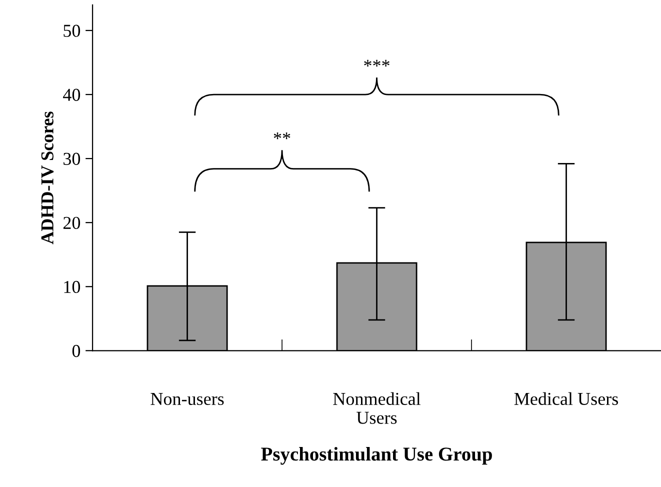 Image resolution: width=661 pixels, height=487 pixels. I want to click on y-tick-label: 30, so click(72, 158).